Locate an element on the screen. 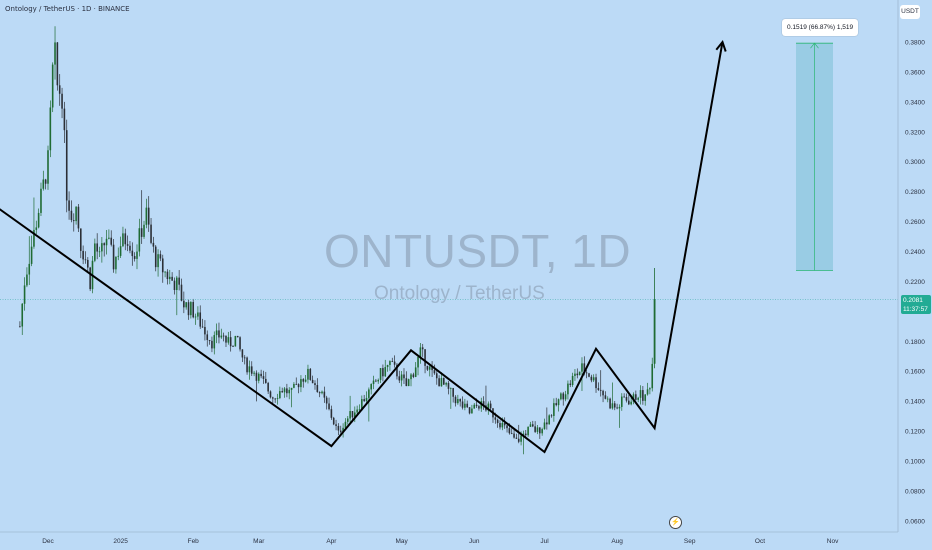 Image resolution: width=932 pixels, height=550 pixels. watermark-title: ONTUSDT, 1D is located at coordinates (478, 251).